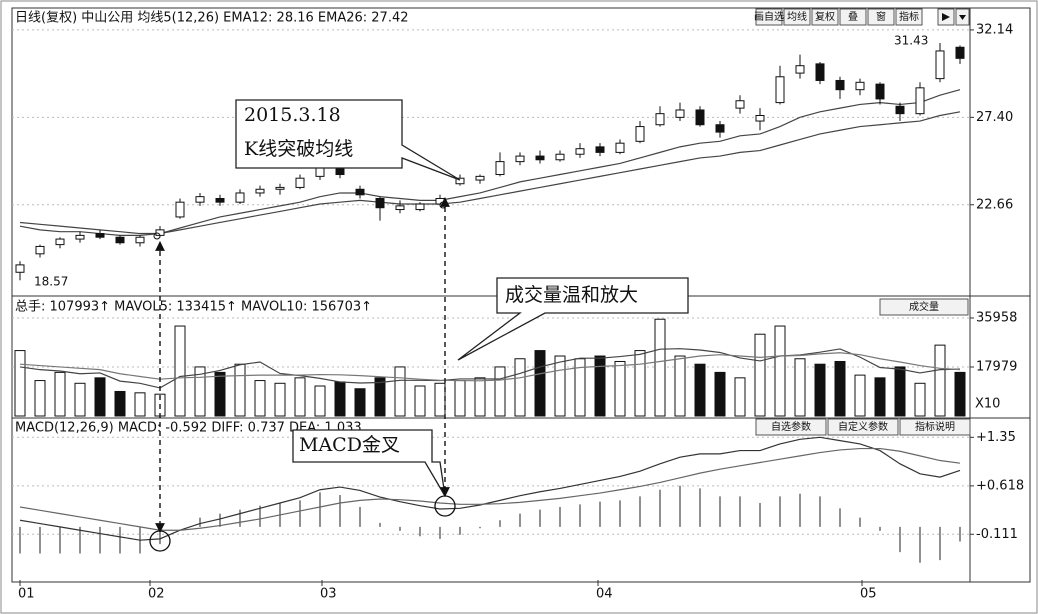  I want to click on annotation: 2015.3.18, so click(292, 115).